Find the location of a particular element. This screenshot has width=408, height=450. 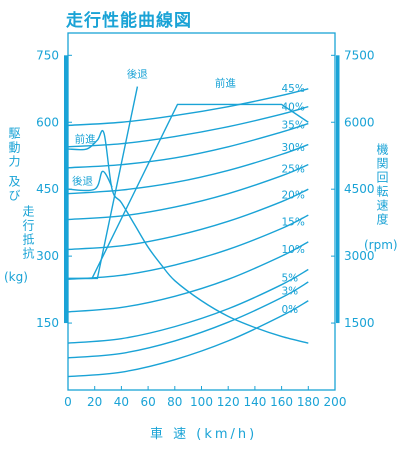

y-axis-right-bar is located at coordinates (338, 189).